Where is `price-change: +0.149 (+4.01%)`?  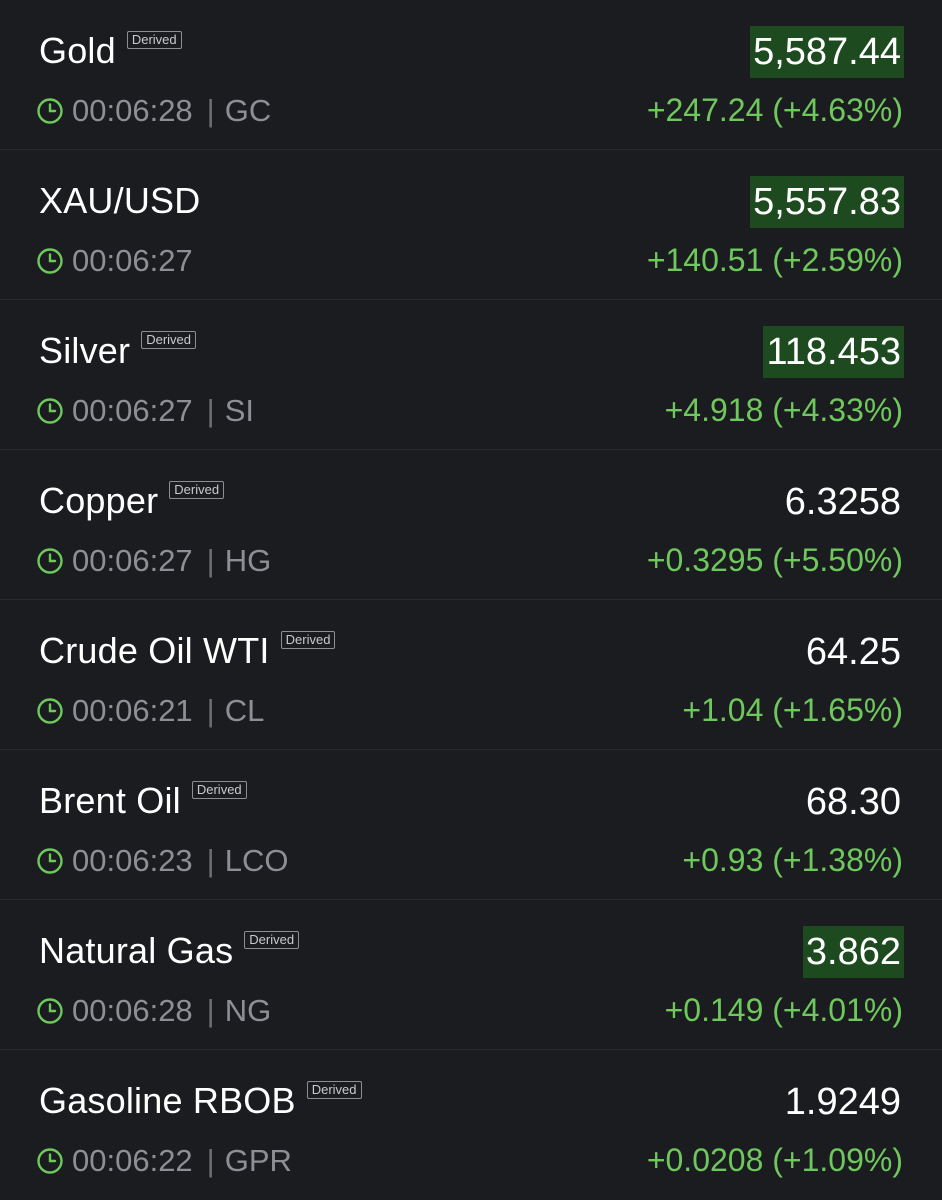
price-change: +0.149 (+4.01%) is located at coordinates (783, 1010).